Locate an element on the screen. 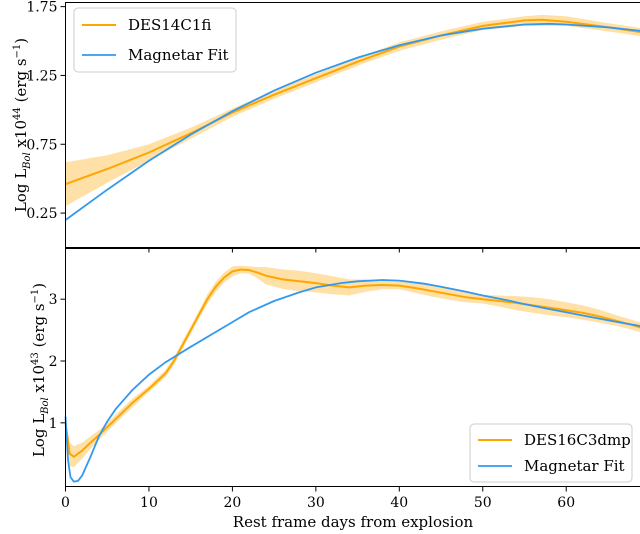 Image resolution: width=640 pixels, height=534 pixels. bottom-y-tick-label: 3 is located at coordinates (53, 300).